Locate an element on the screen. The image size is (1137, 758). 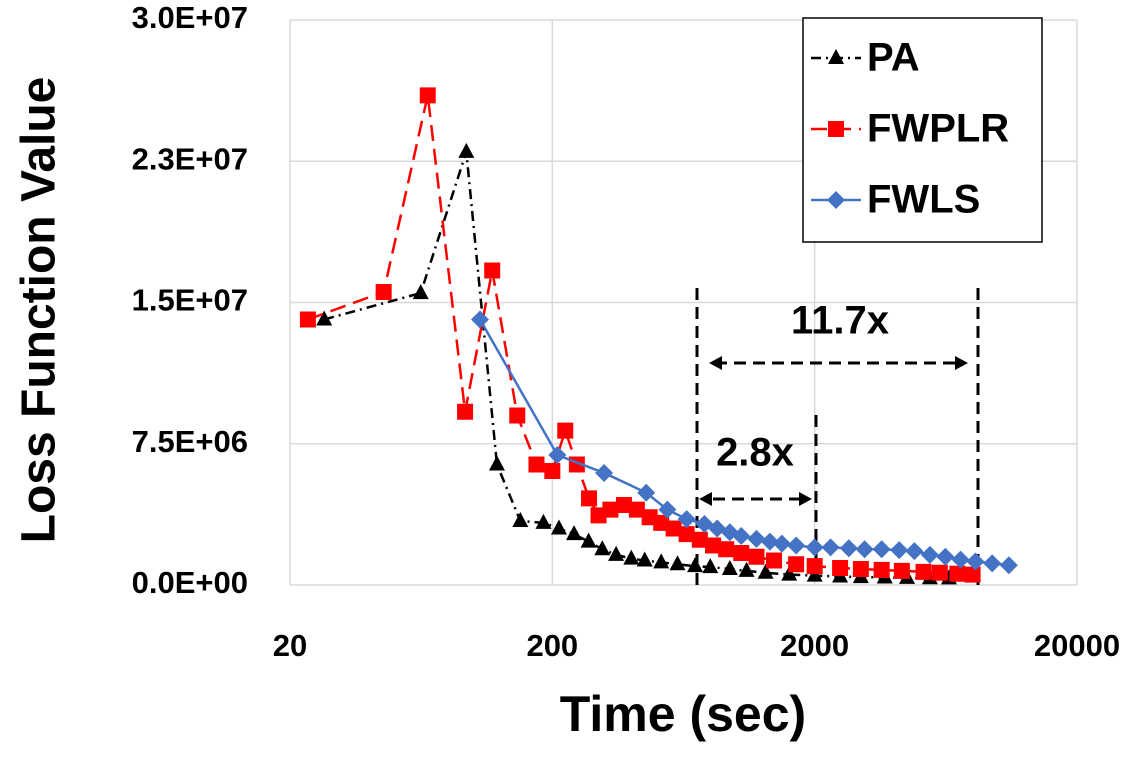
y-tick-label: 1.5E+07 is located at coordinates (190, 300).